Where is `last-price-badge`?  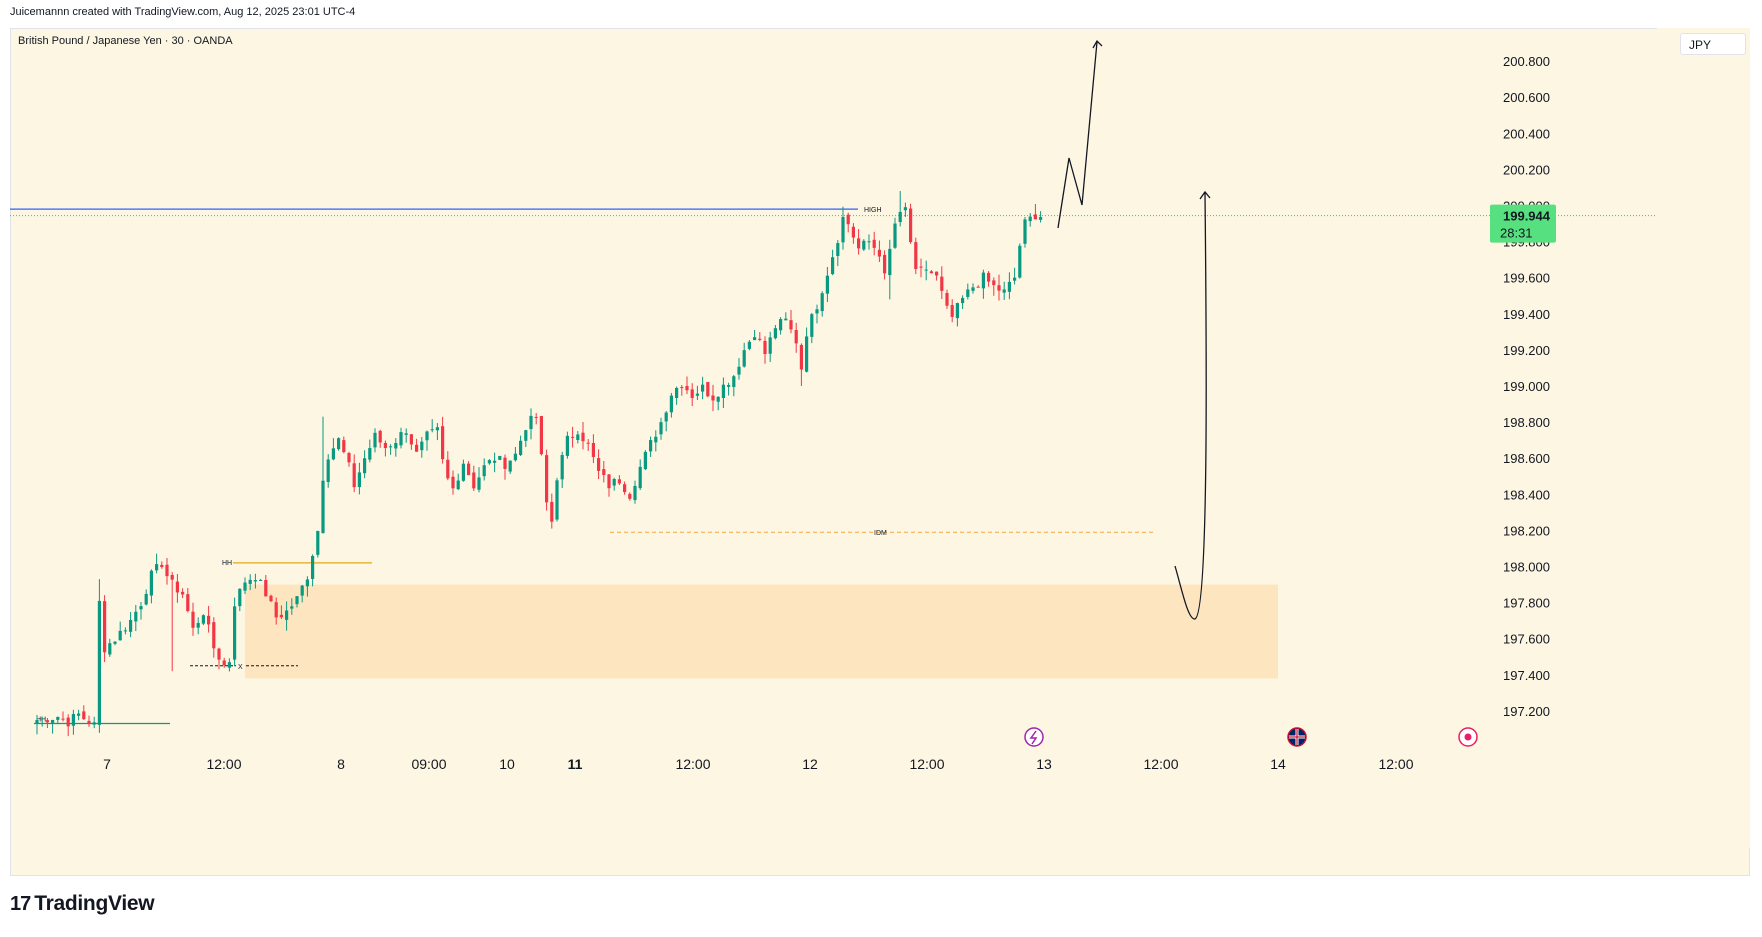
last-price-badge is located at coordinates (1523, 223).